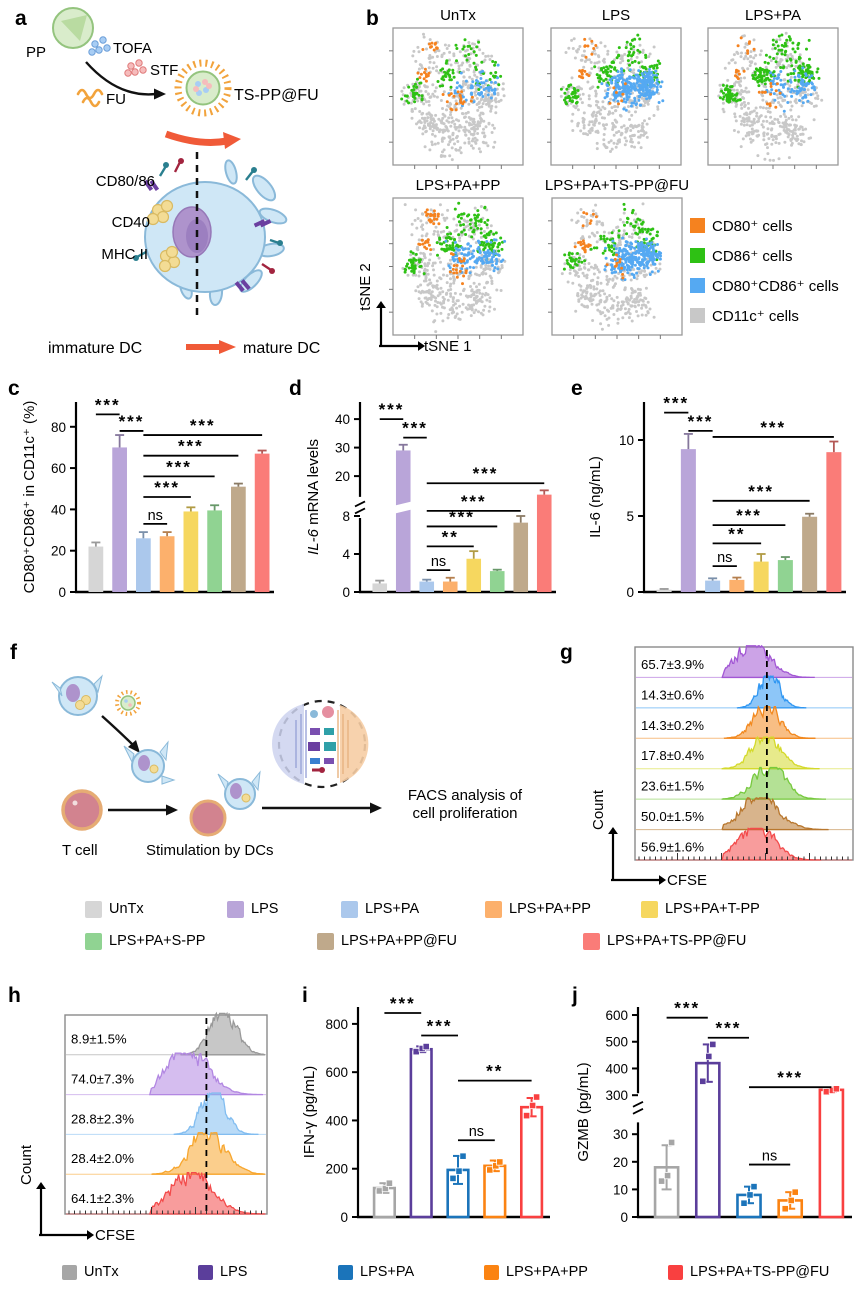  What do you see at coordinates (392, 909) in the screenshot?
I see `legend-label: LPS+PA` at bounding box center [392, 909].